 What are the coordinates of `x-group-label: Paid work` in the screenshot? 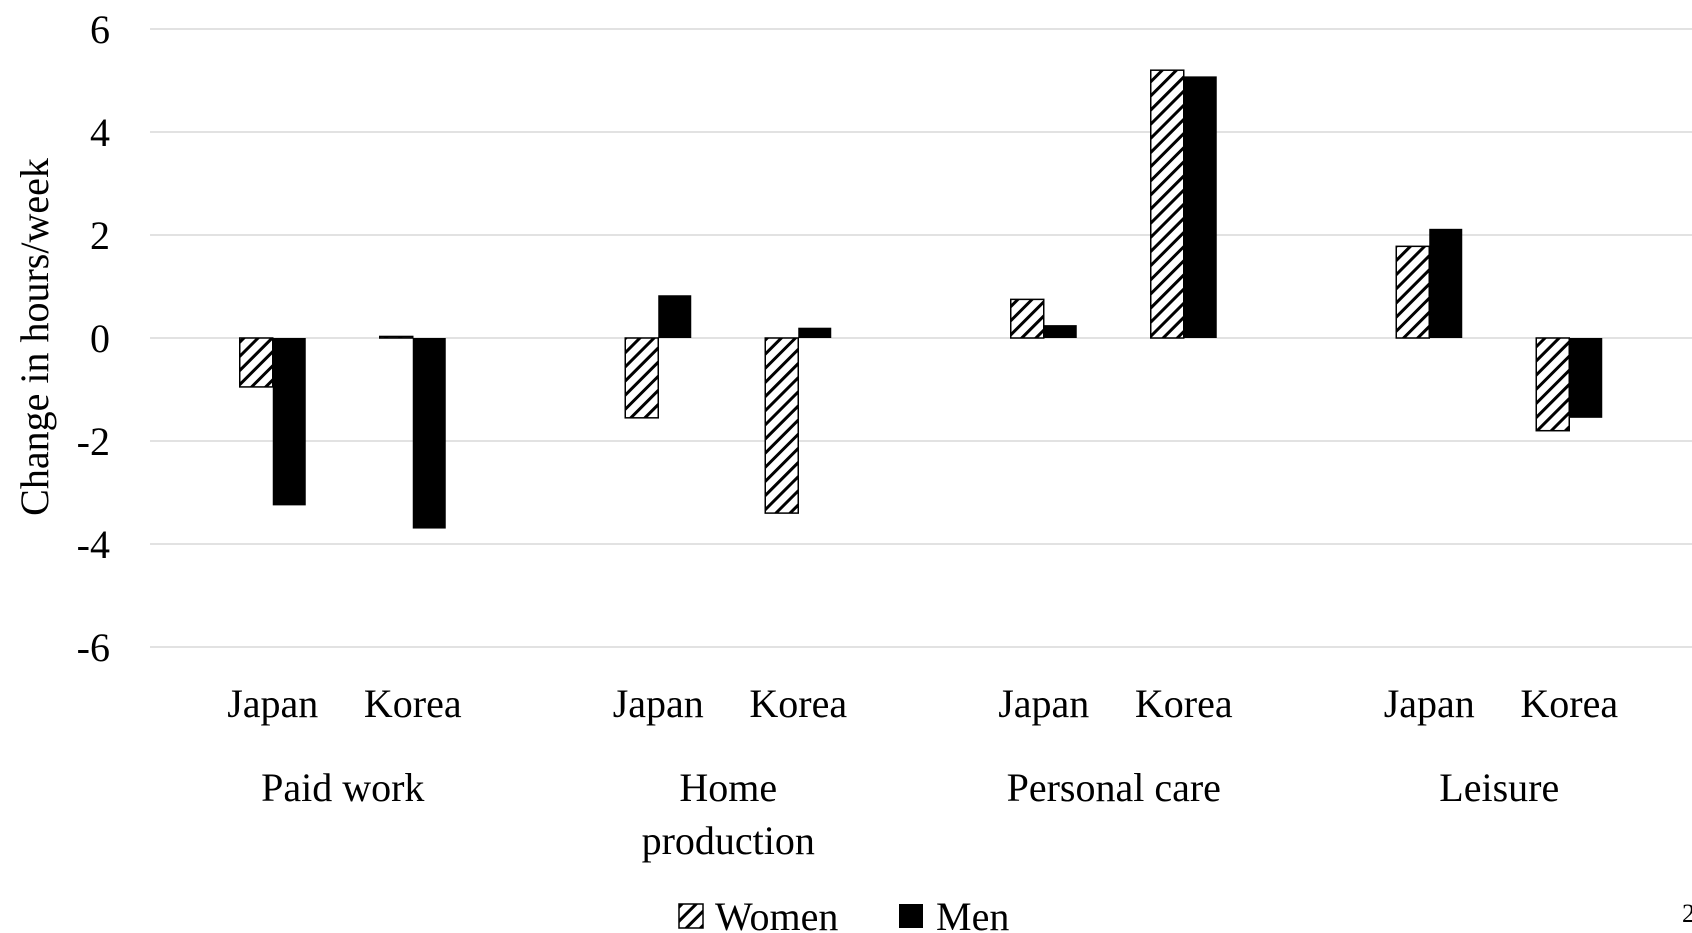 It's located at (342, 787).